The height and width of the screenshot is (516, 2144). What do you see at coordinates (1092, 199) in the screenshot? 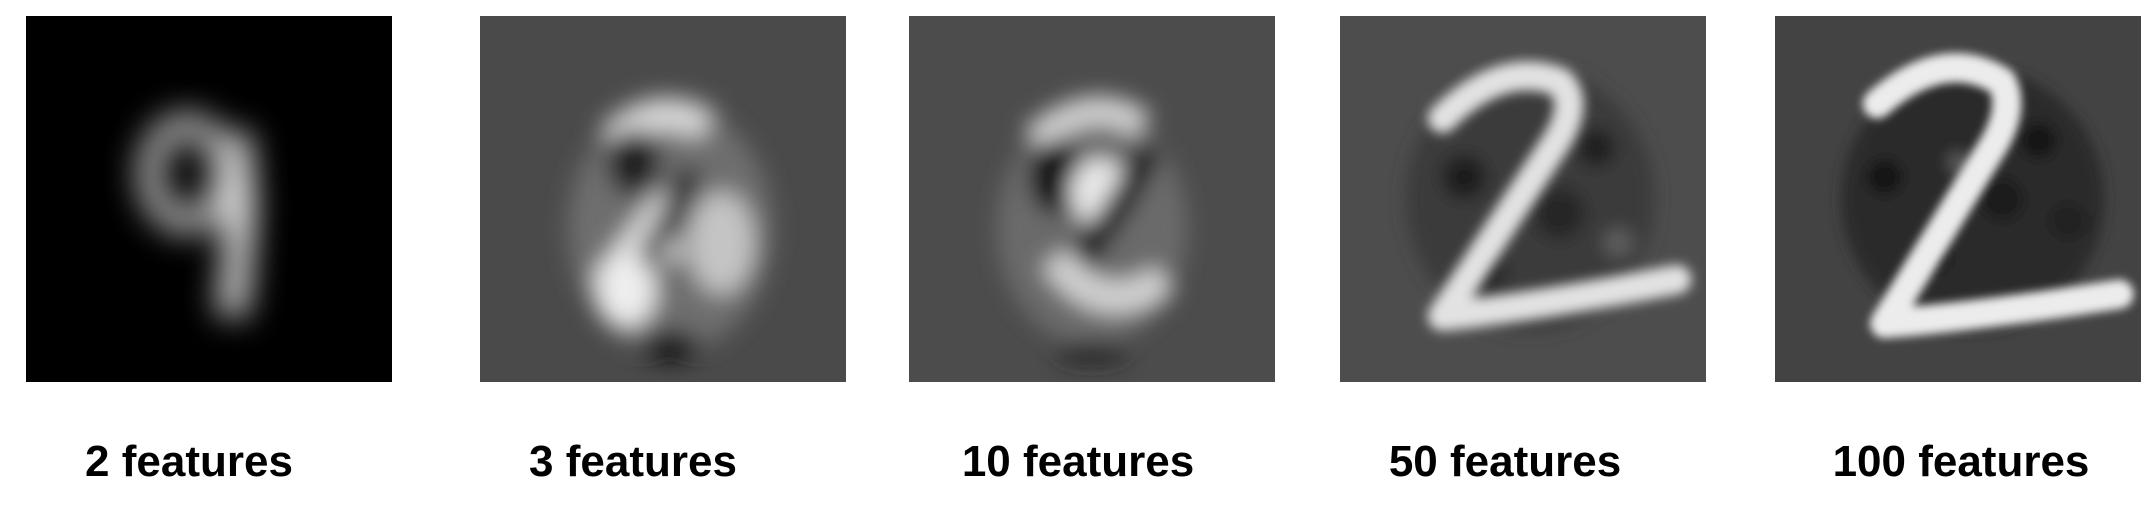
I see `reconstruction-image-10-features` at bounding box center [1092, 199].